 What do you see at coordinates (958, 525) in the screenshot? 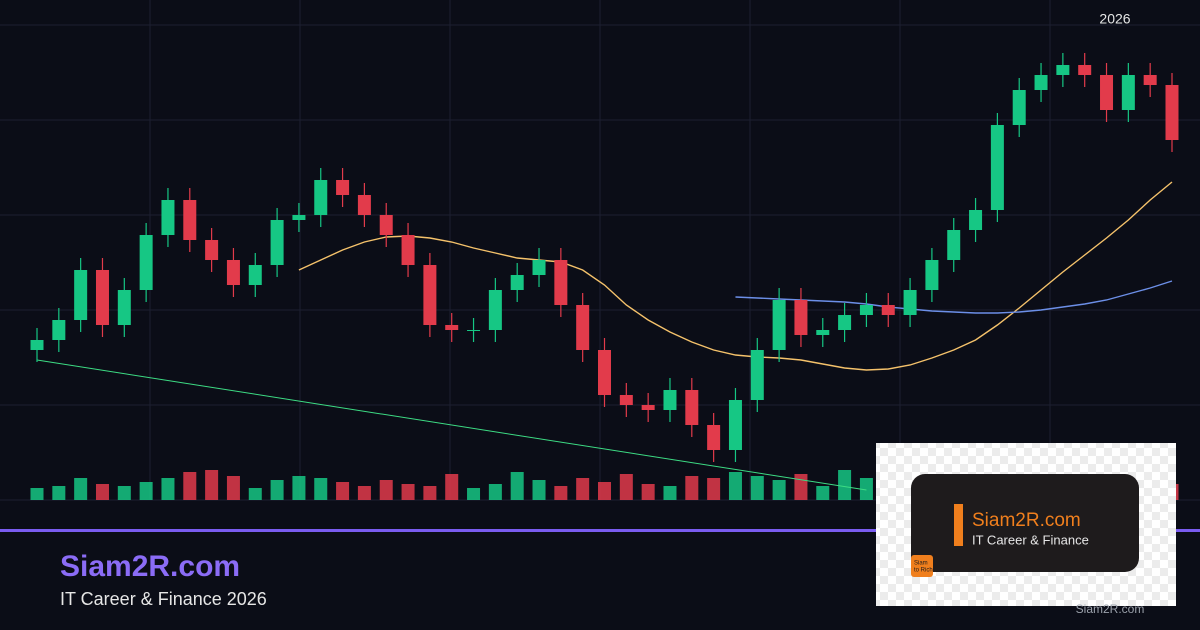
I see `card-bar` at bounding box center [958, 525].